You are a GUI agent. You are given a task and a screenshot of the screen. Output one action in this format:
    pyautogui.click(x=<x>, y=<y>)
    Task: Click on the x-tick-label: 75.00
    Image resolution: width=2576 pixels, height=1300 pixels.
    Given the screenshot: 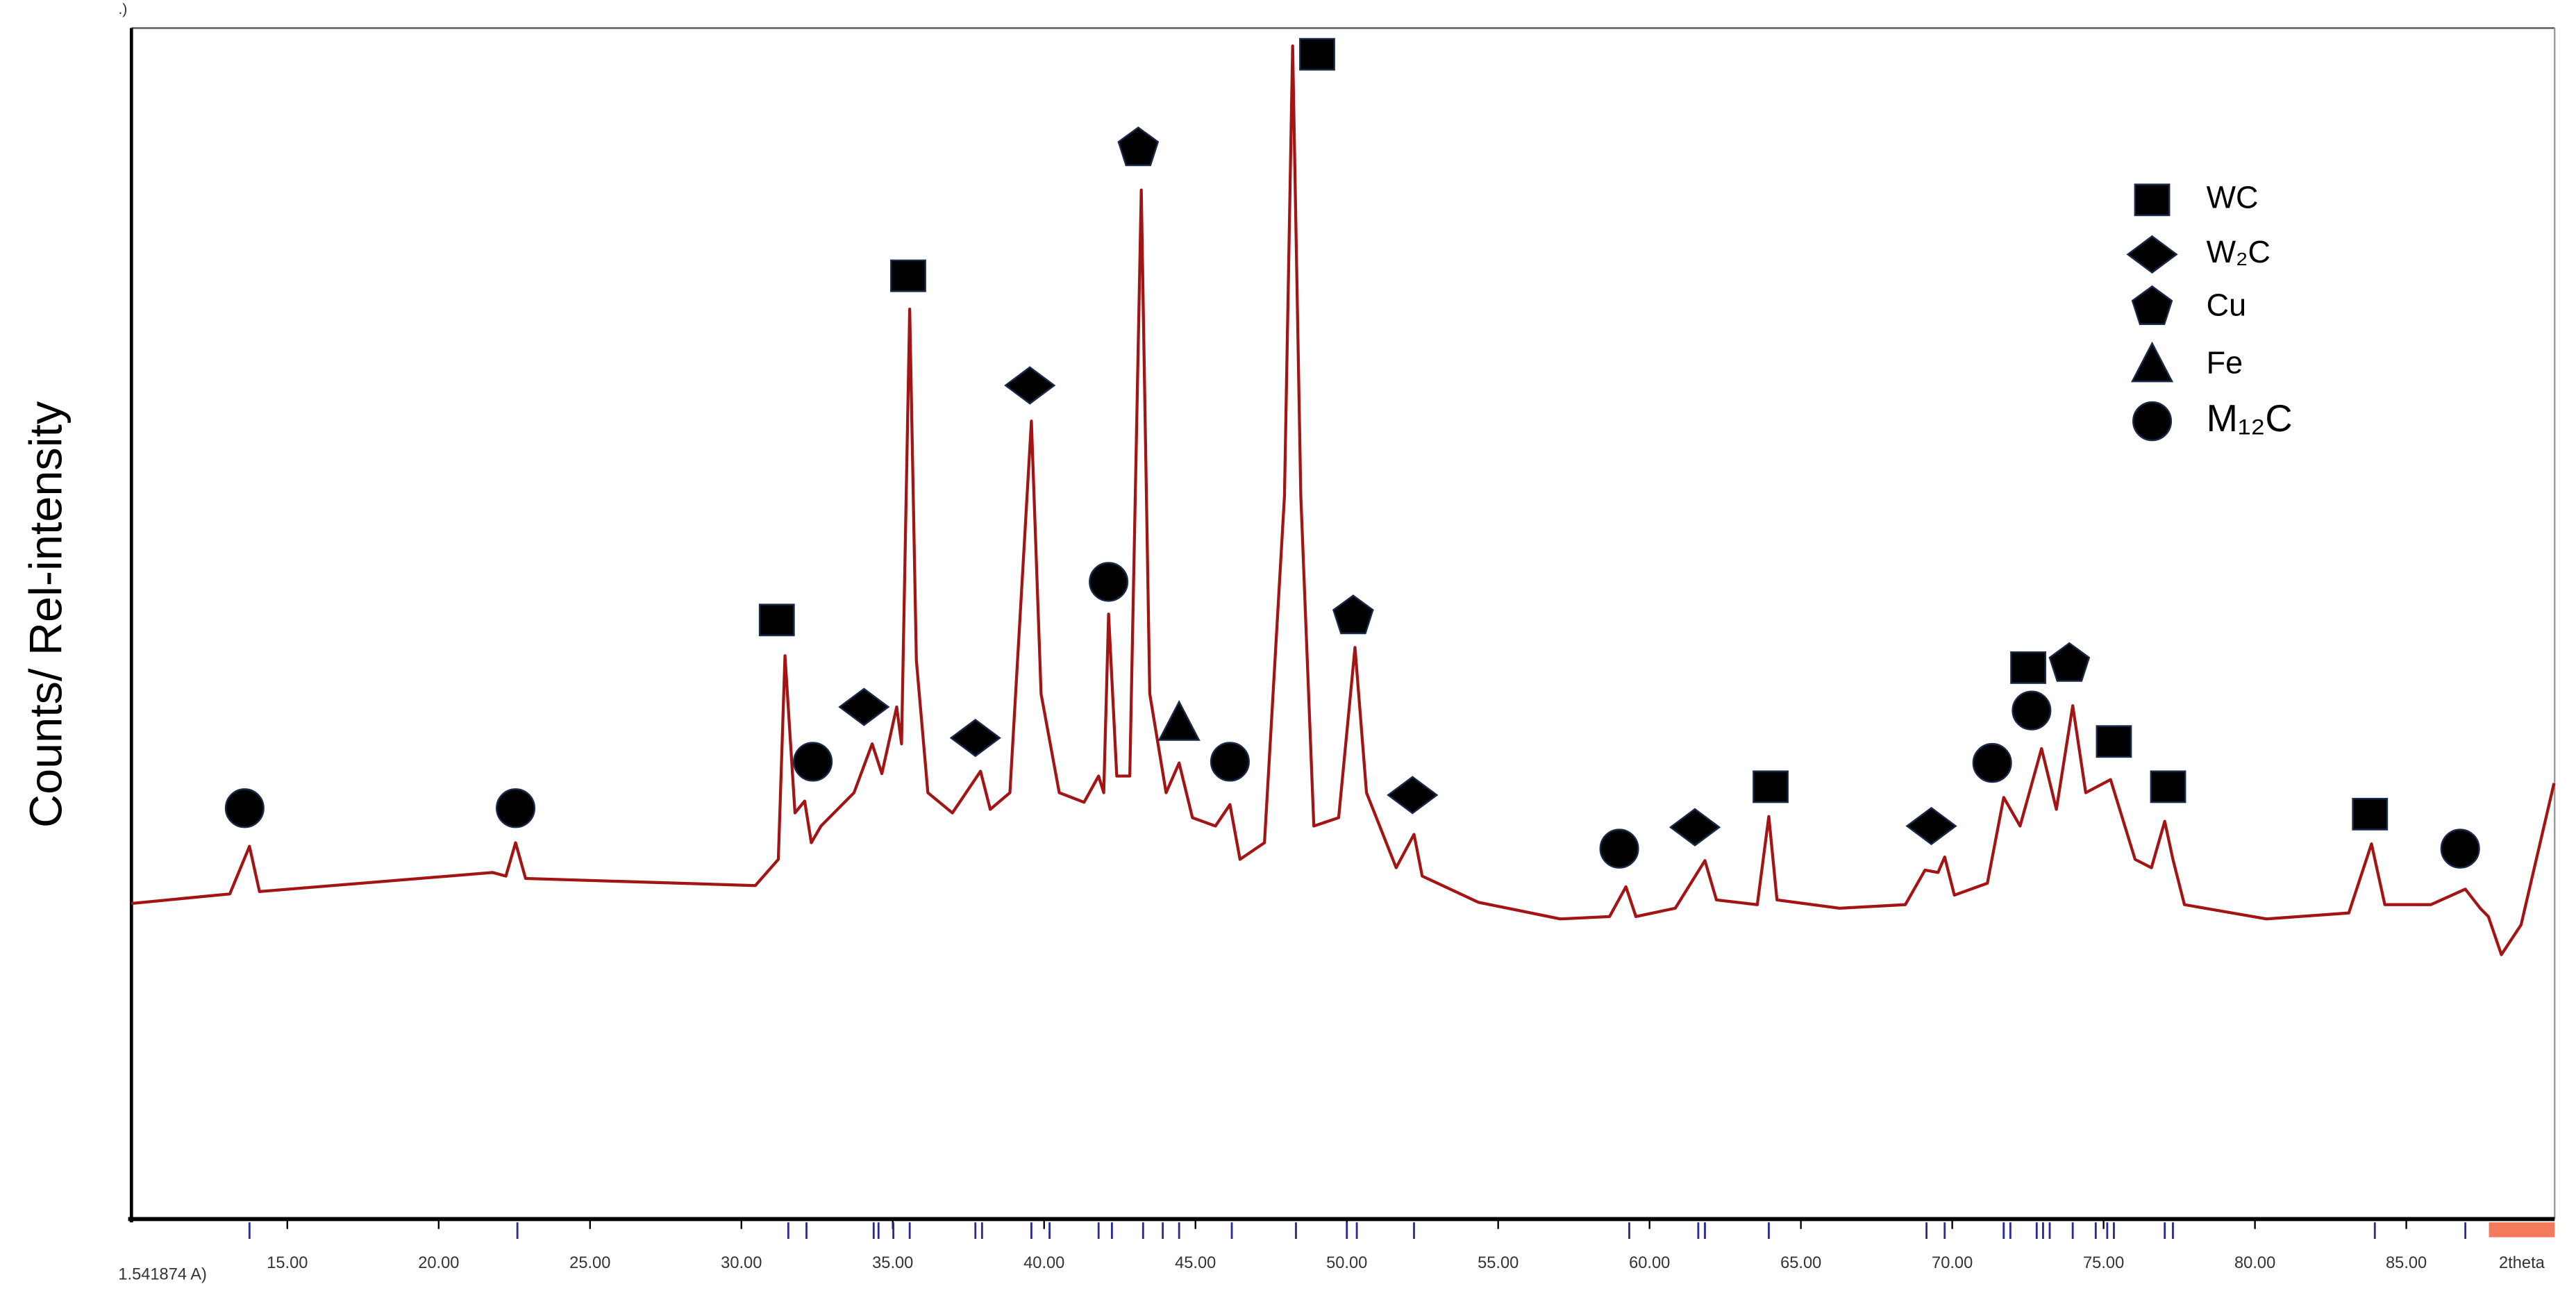 What is the action you would take?
    pyautogui.click(x=2103, y=1263)
    